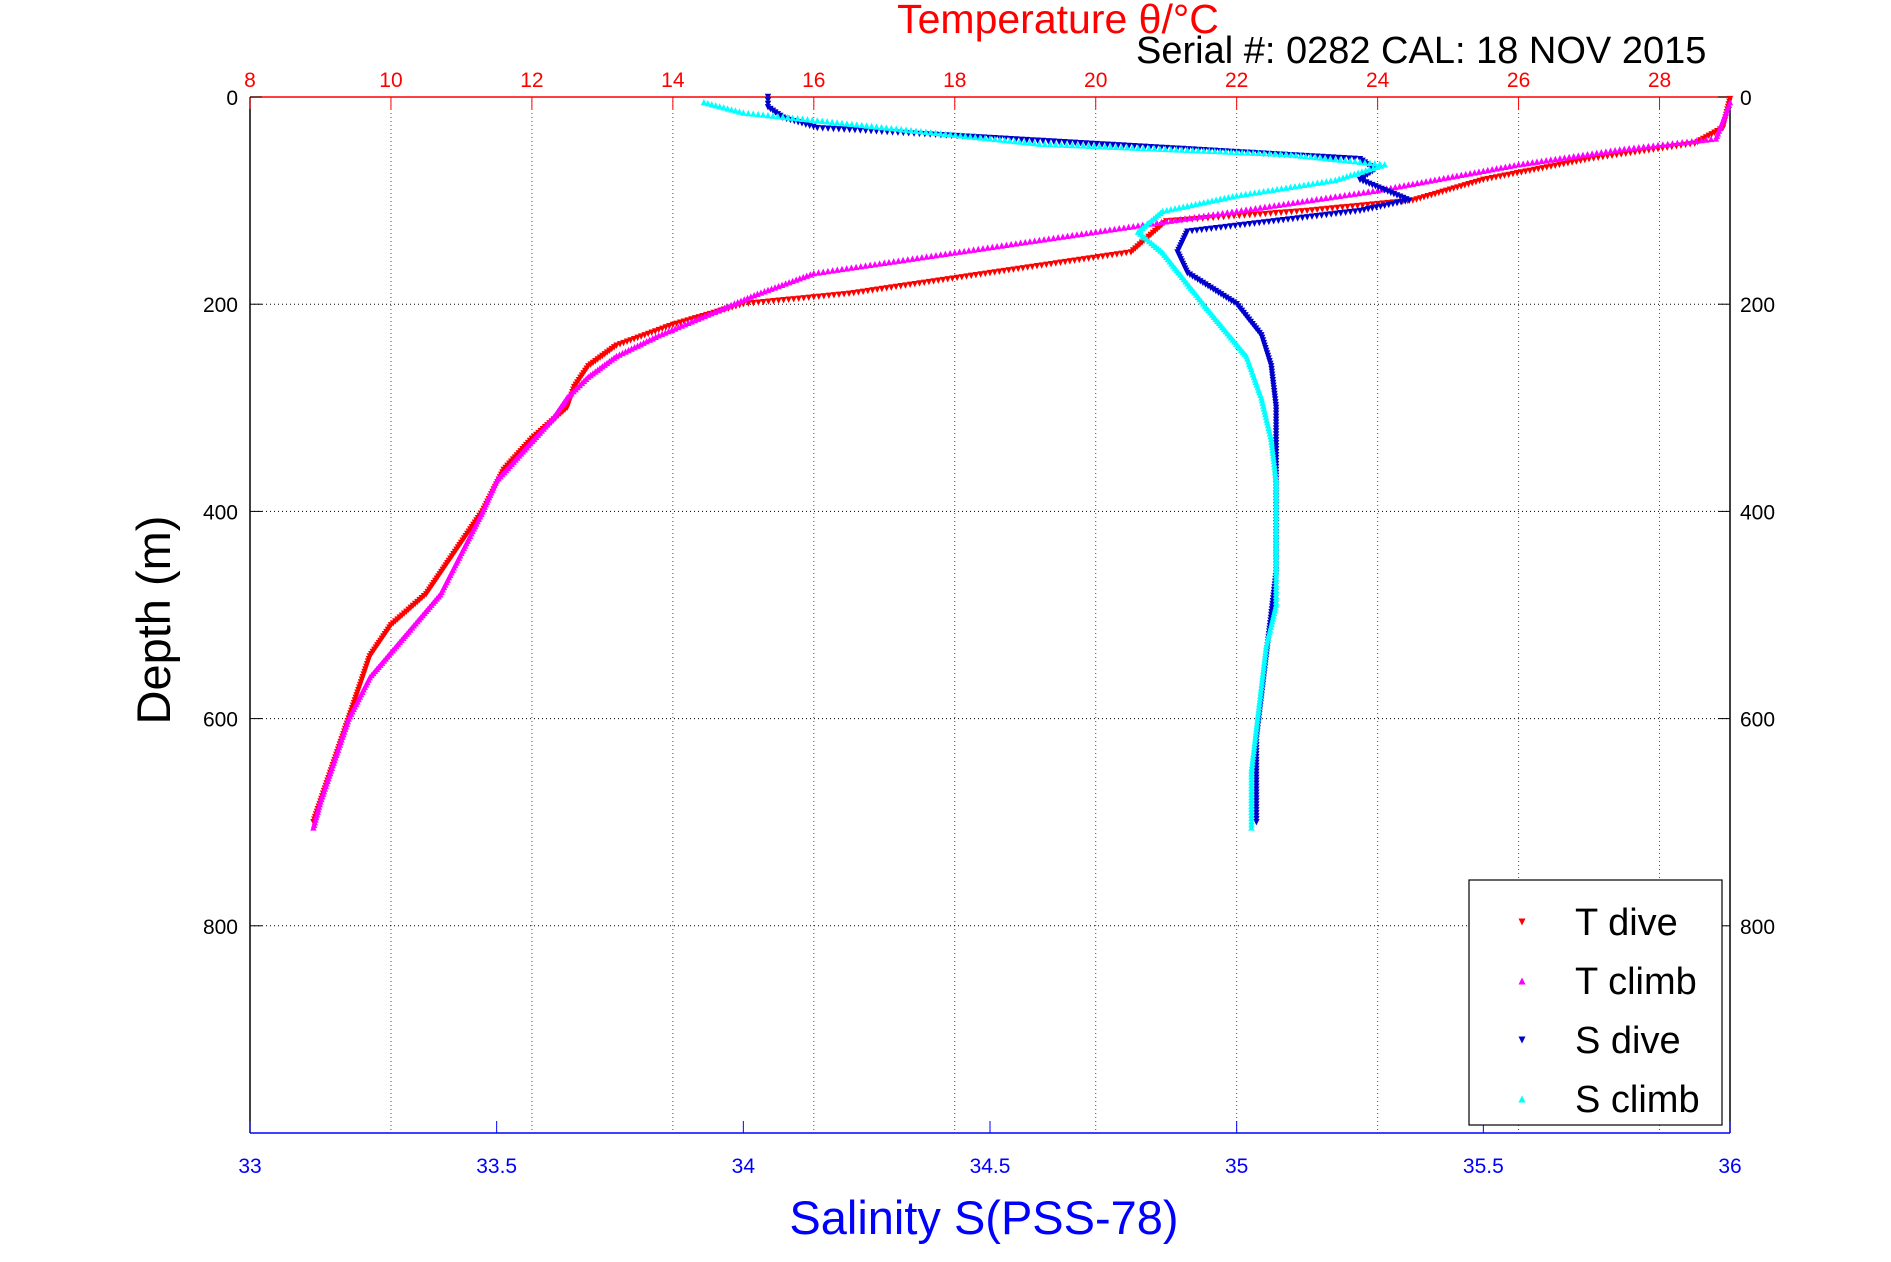 The width and height of the screenshot is (1891, 1262). I want to click on temp-tick-label: 22, so click(1236, 80).